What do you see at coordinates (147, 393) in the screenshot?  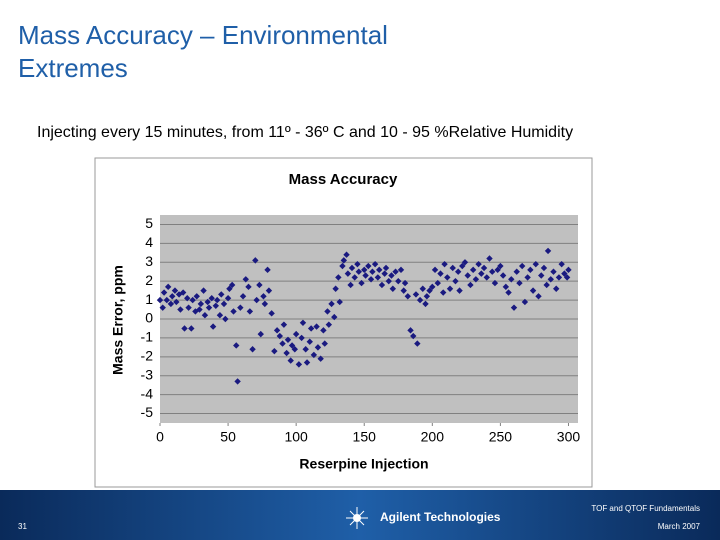 I see `y-tick-label: -4` at bounding box center [147, 393].